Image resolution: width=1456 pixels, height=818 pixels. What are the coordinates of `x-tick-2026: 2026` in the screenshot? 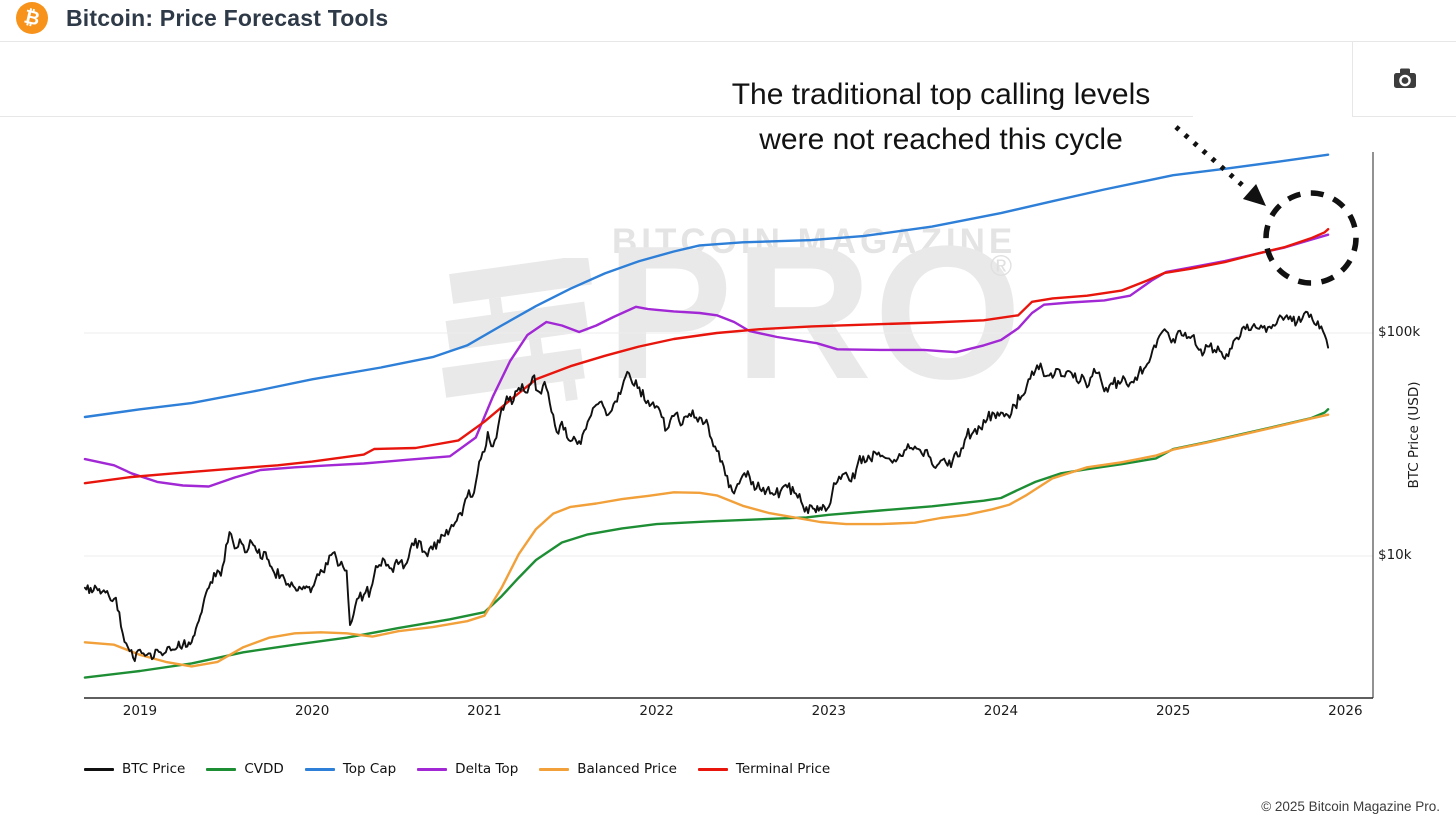 It's located at (1345, 711).